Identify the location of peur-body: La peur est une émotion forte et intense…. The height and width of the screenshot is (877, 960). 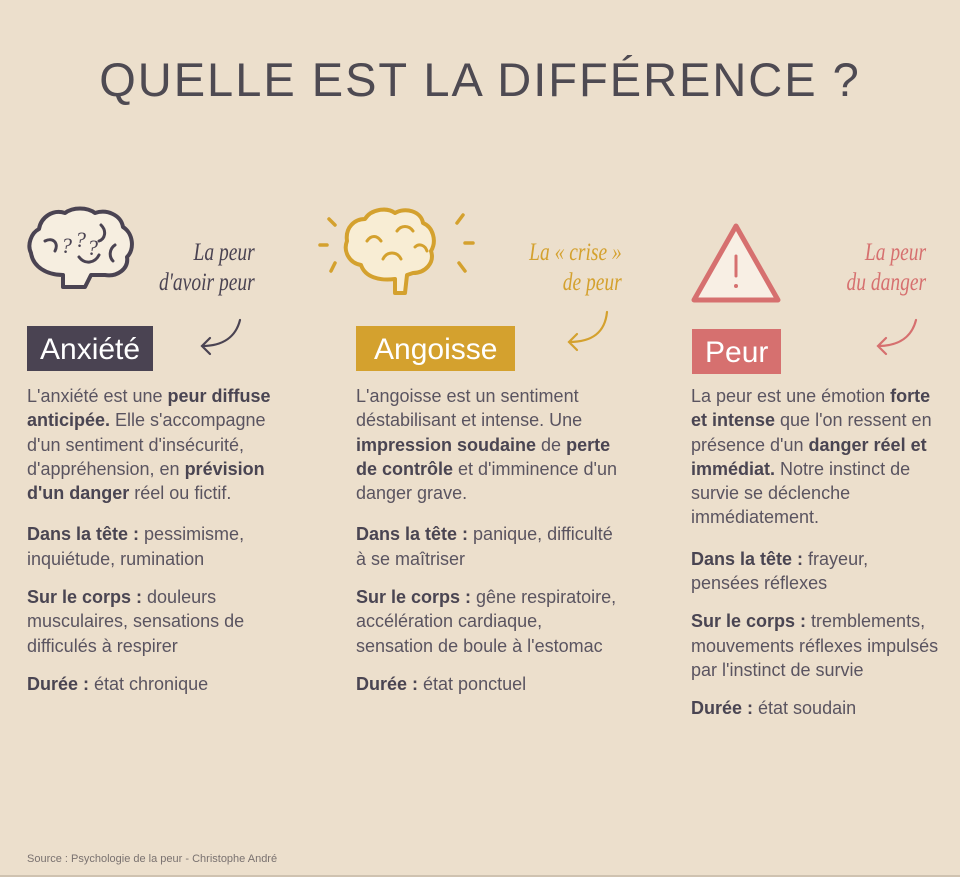
(816, 559).